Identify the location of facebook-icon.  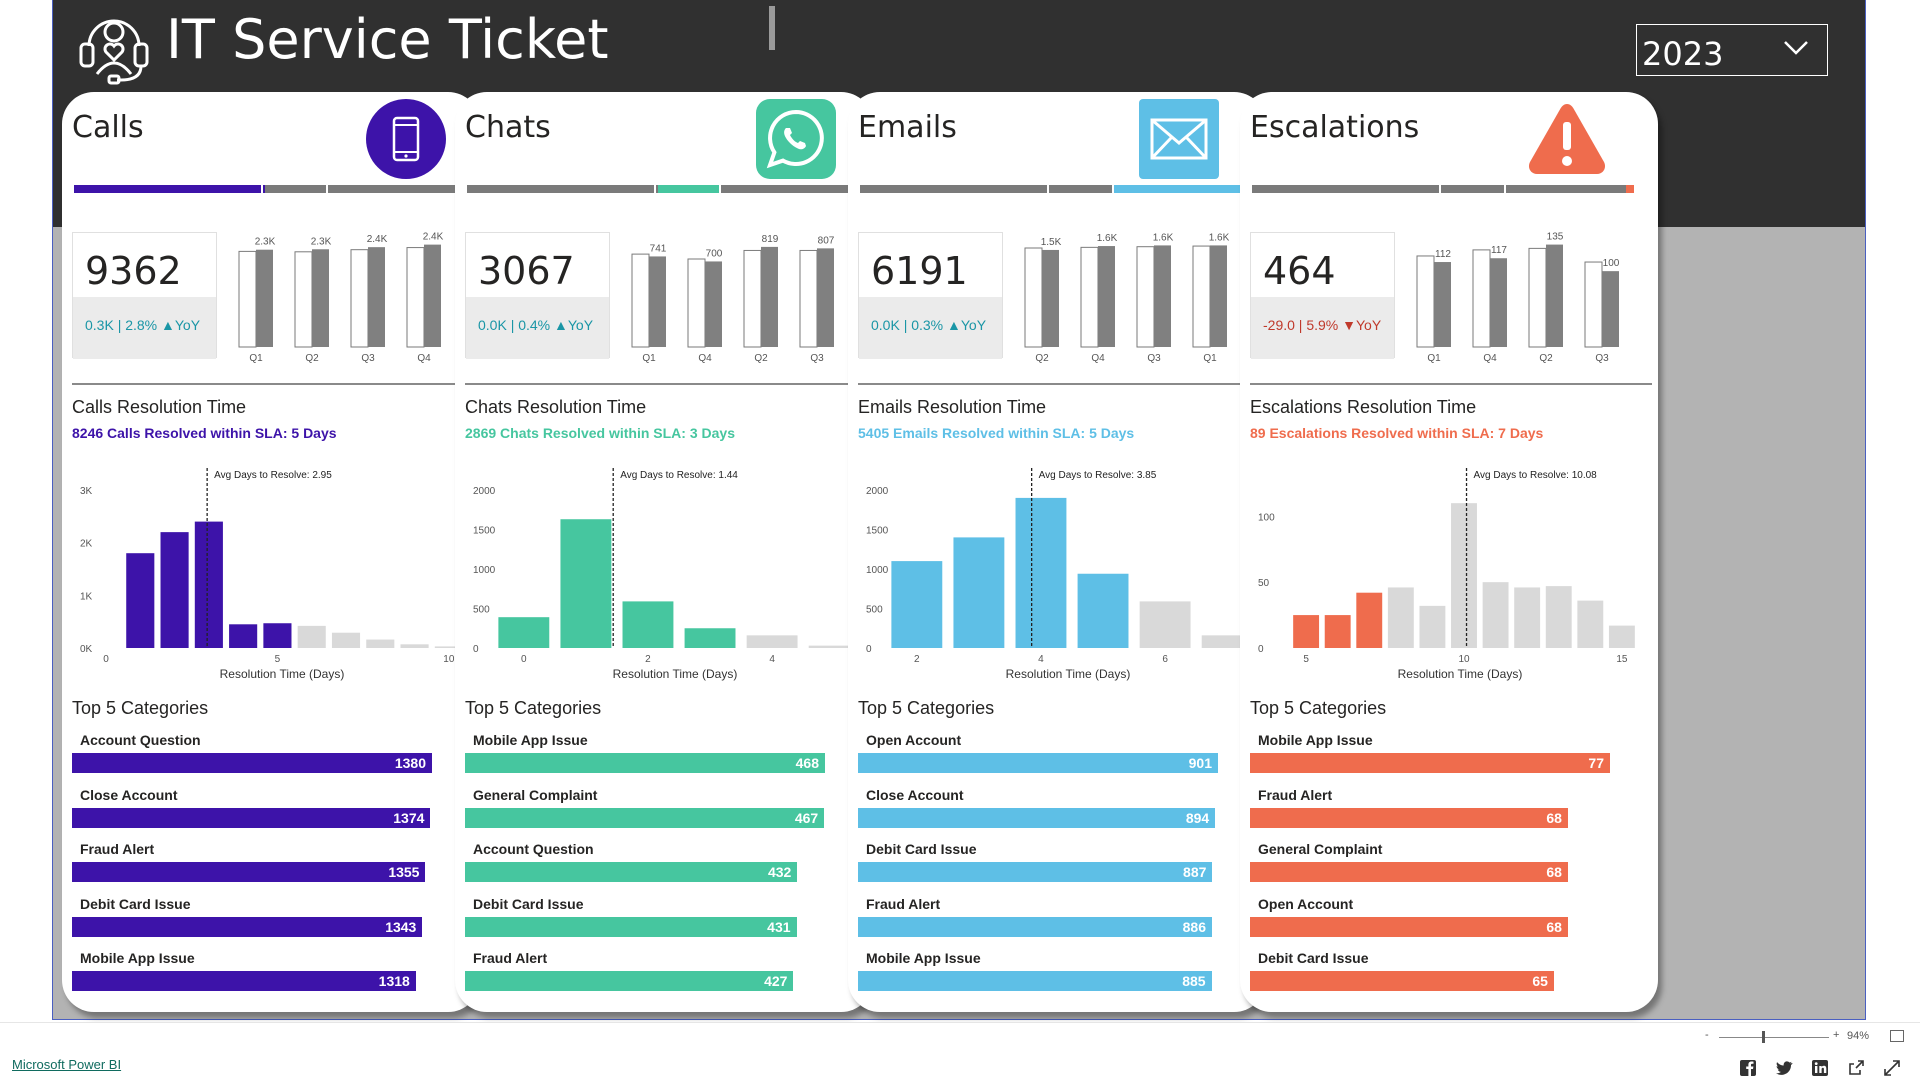
(1748, 1068).